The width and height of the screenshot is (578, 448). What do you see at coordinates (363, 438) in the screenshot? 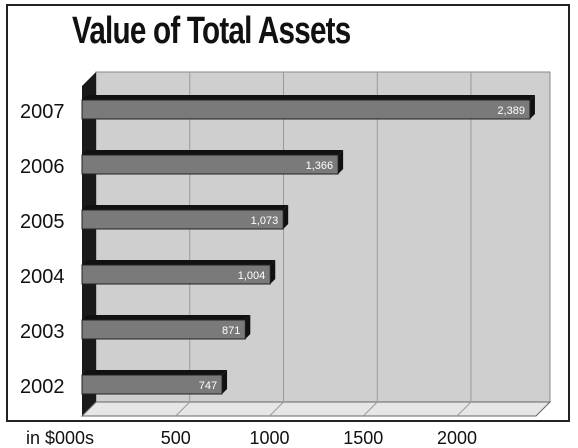
I see `x-tick-label: 1500` at bounding box center [363, 438].